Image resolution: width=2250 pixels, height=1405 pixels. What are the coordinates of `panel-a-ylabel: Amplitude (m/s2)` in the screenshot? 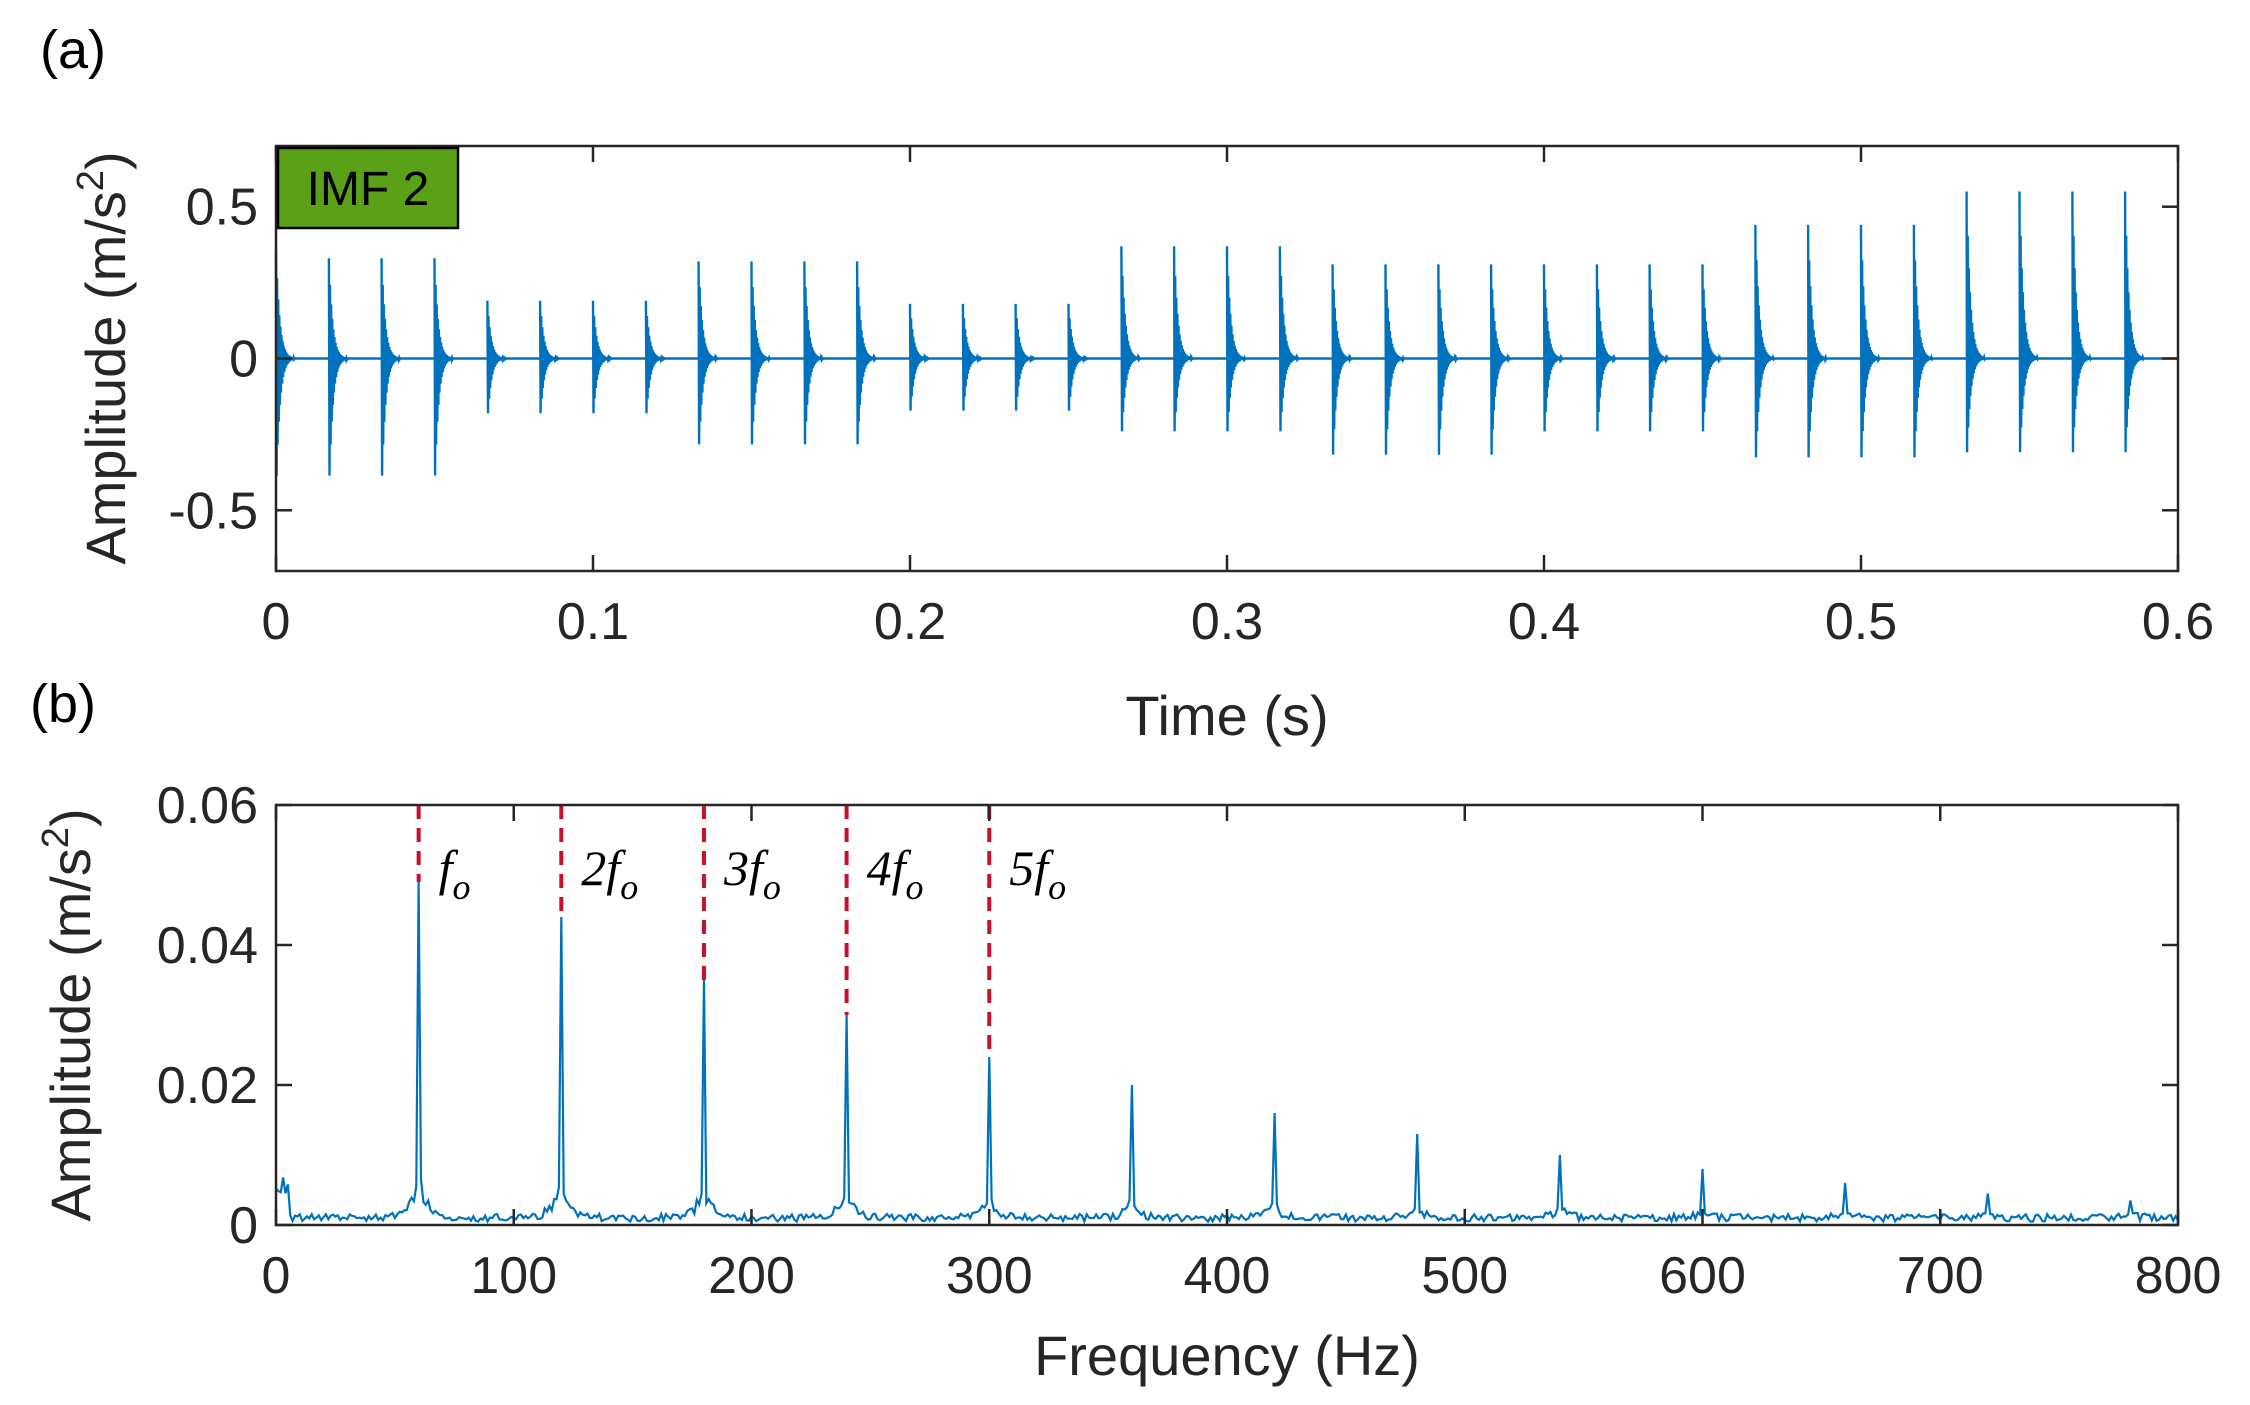 It's located at (103, 357).